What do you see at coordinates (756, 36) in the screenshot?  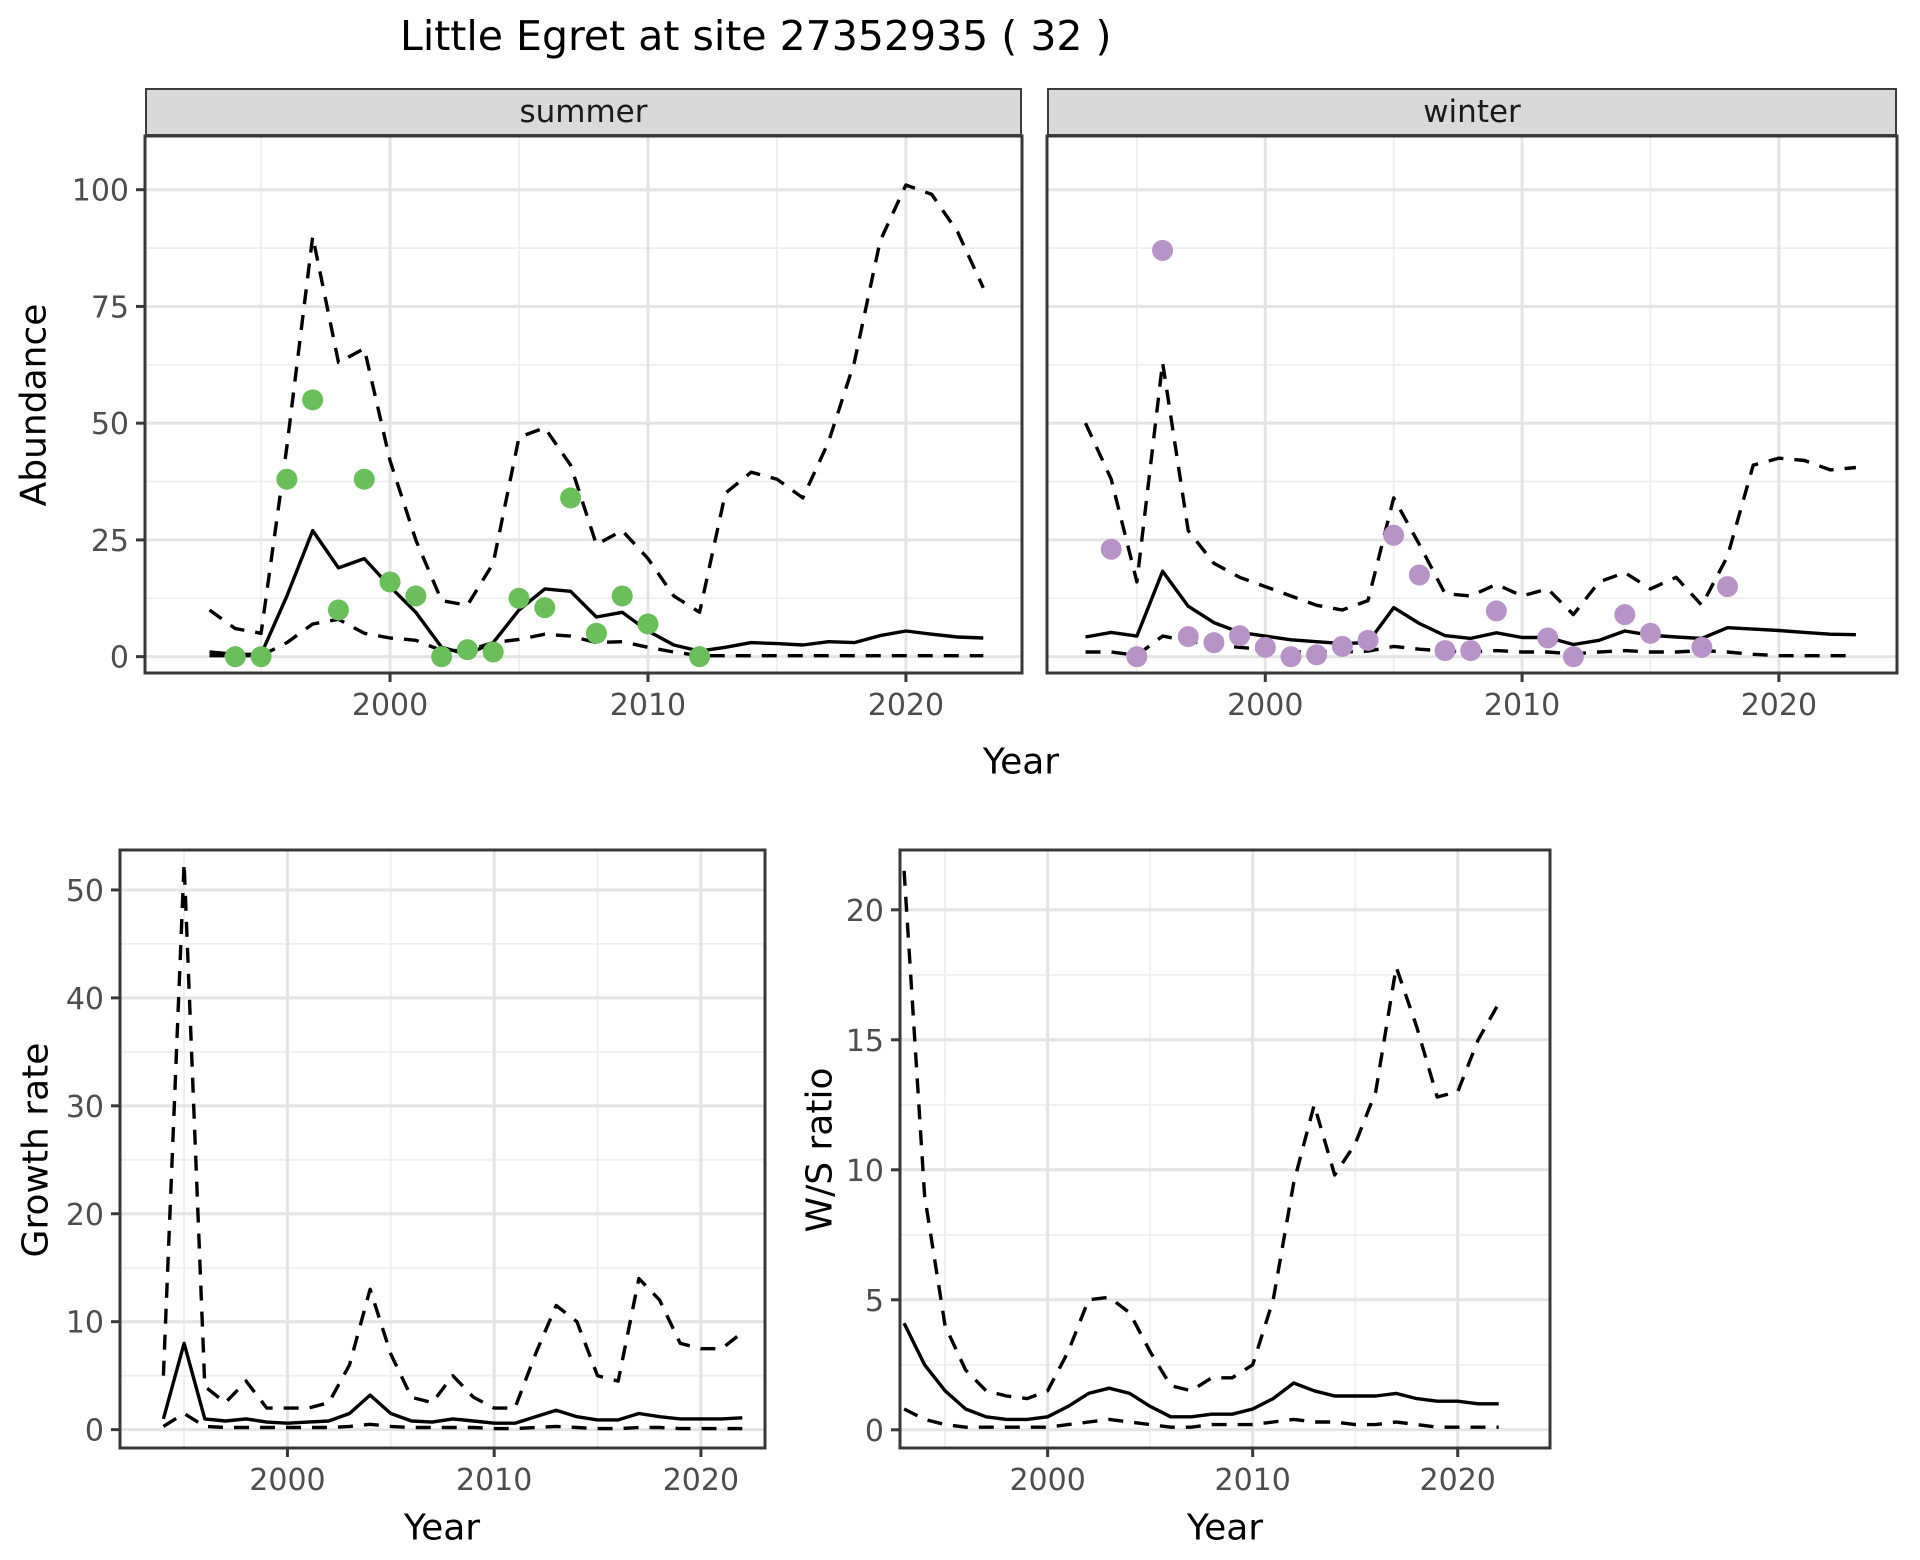 I see `plot-title: Little Egret at site 27352935 ( 32 )` at bounding box center [756, 36].